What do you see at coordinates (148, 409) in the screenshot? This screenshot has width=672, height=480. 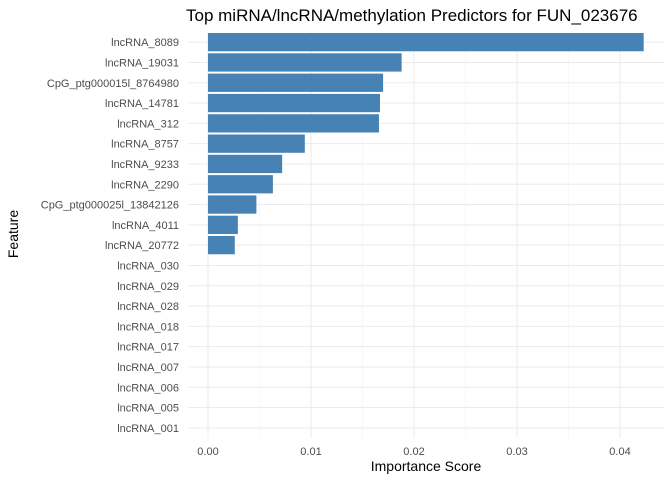 I see `y-tick-label: lncRNA_005` at bounding box center [148, 409].